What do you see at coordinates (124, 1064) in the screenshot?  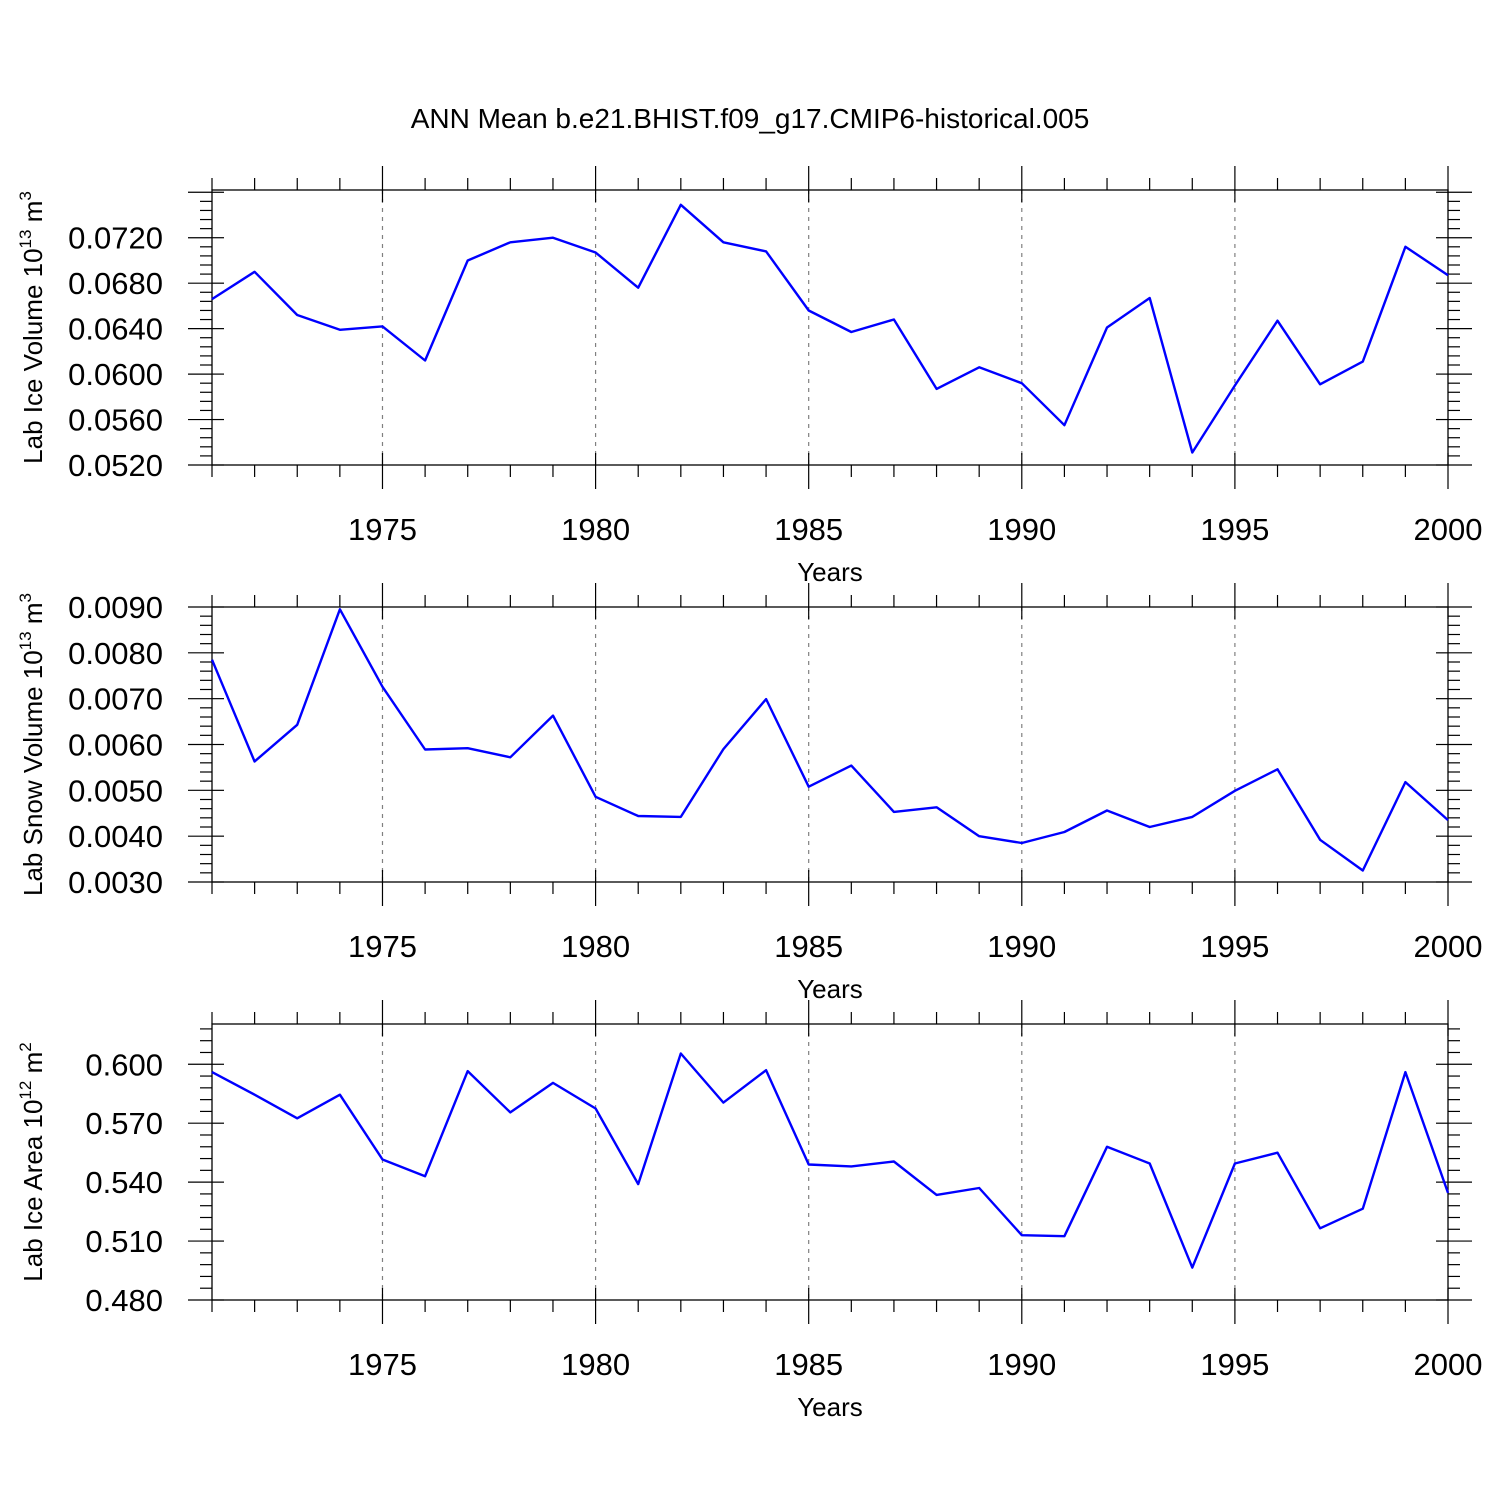 I see `y-tick-label: 0.600` at bounding box center [124, 1064].